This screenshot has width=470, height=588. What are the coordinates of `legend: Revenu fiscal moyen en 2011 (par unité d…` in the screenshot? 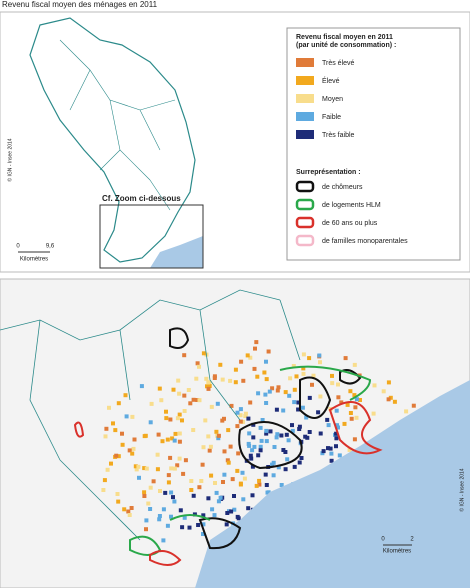 It's located at (373, 144).